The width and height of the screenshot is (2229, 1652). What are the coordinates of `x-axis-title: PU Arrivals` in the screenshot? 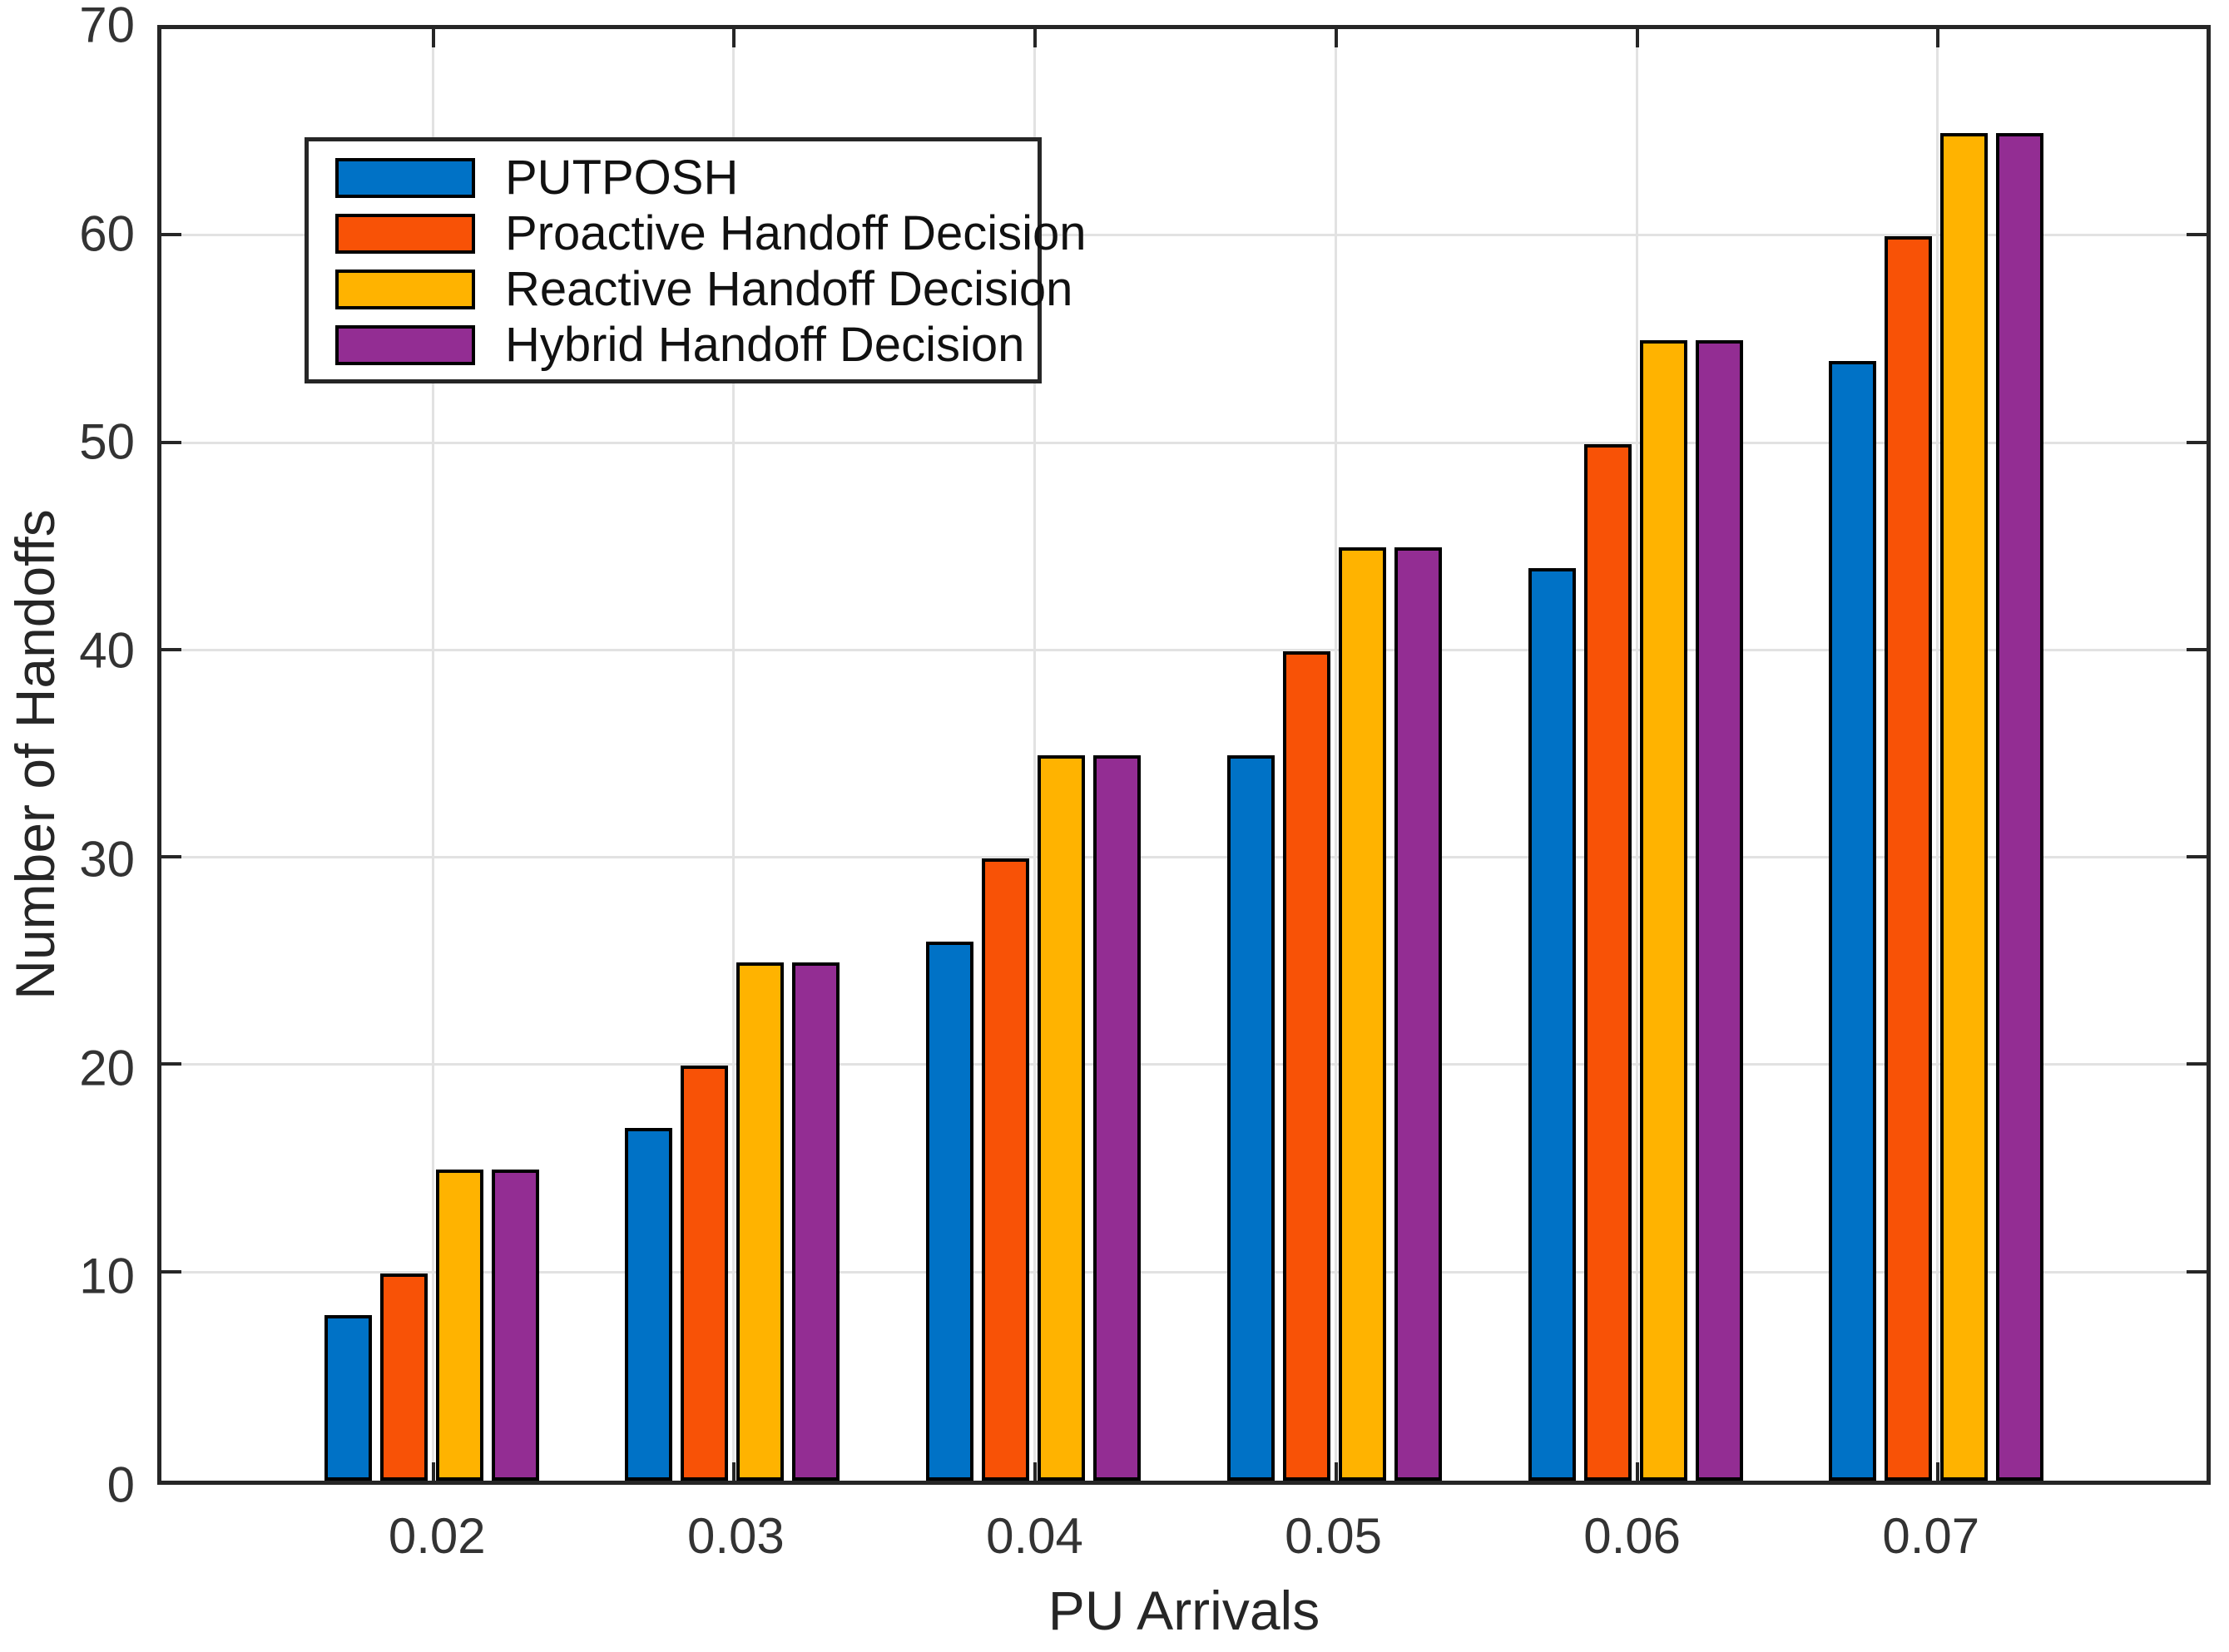 It's located at (1184, 1610).